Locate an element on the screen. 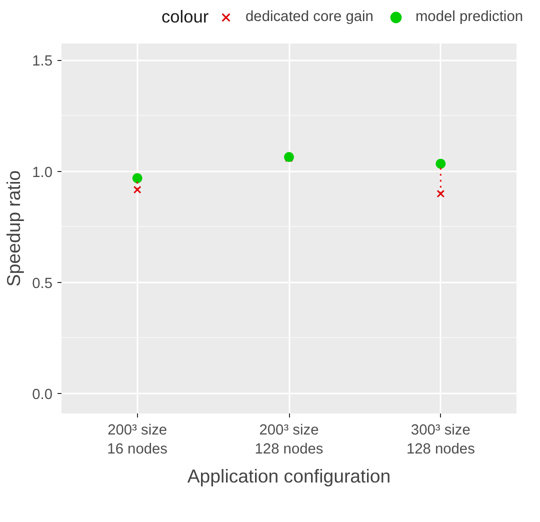 This screenshot has height=522, width=540. y-axis-title: Speedup ratio is located at coordinates (13, 228).